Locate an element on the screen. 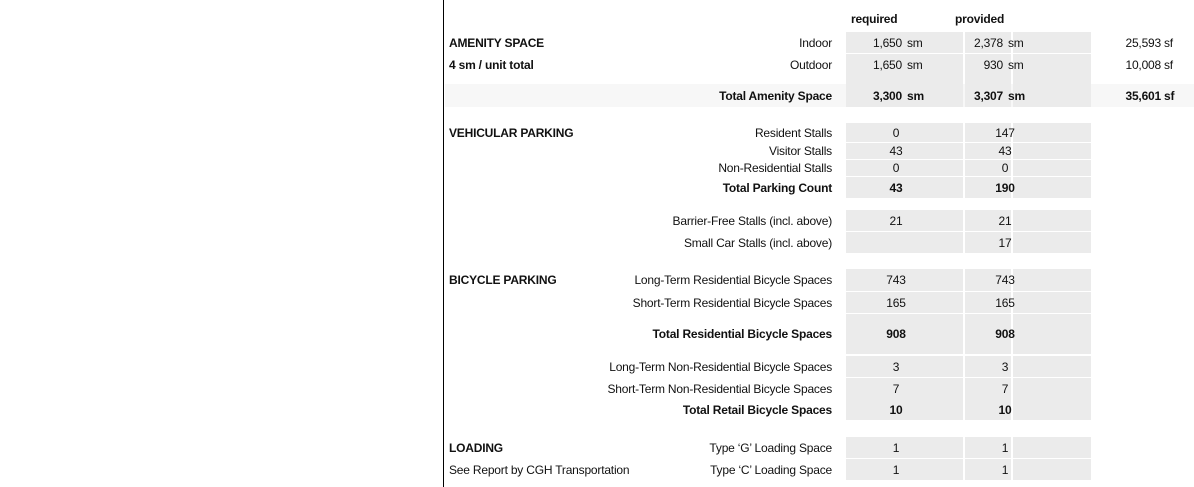 The image size is (1194, 487). required-value: 10 is located at coordinates (896, 409).